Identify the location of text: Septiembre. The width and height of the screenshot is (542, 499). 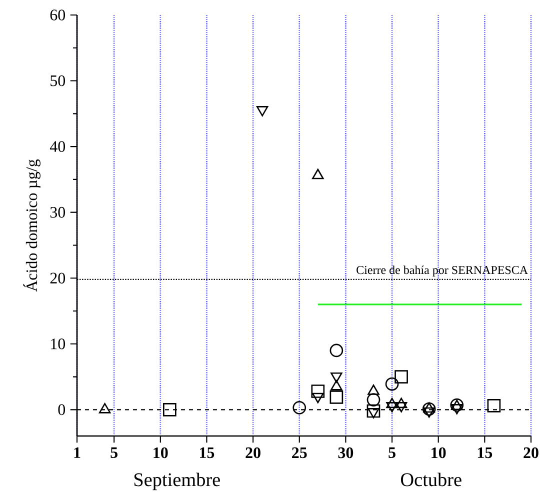
(177, 481).